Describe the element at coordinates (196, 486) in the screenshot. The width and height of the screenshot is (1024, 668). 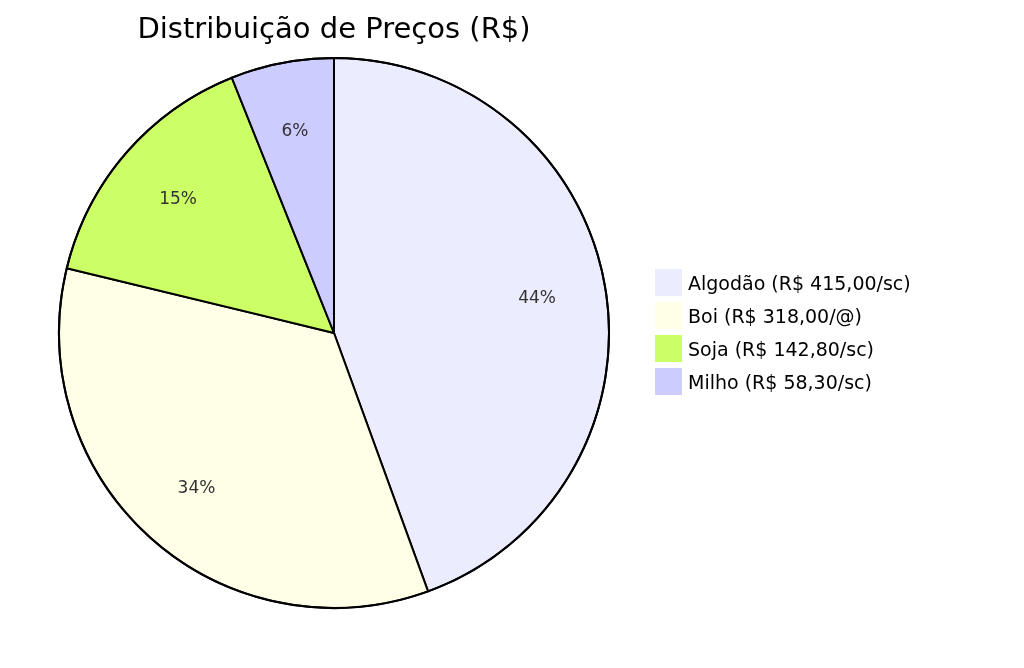
I see `data-label: 34%` at that location.